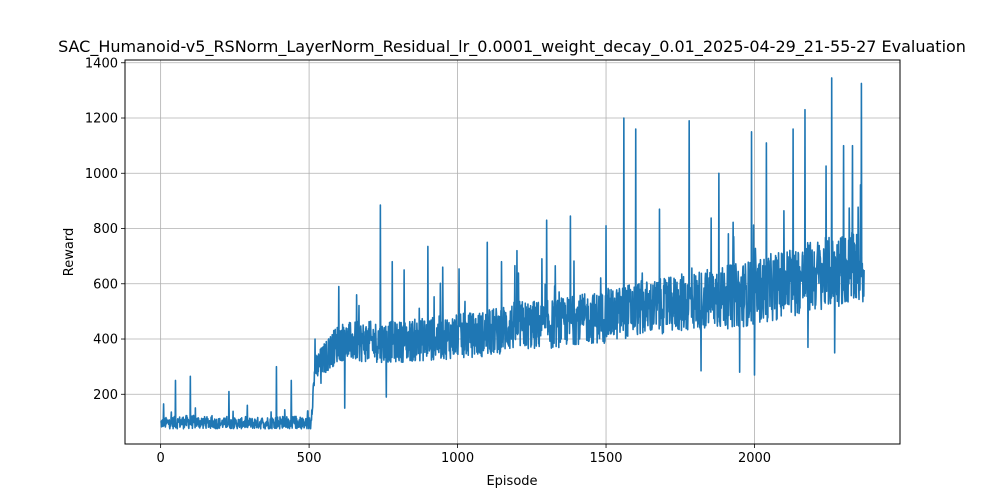 This screenshot has width=1000, height=500. I want to click on y-tick-label: 200, so click(105, 395).